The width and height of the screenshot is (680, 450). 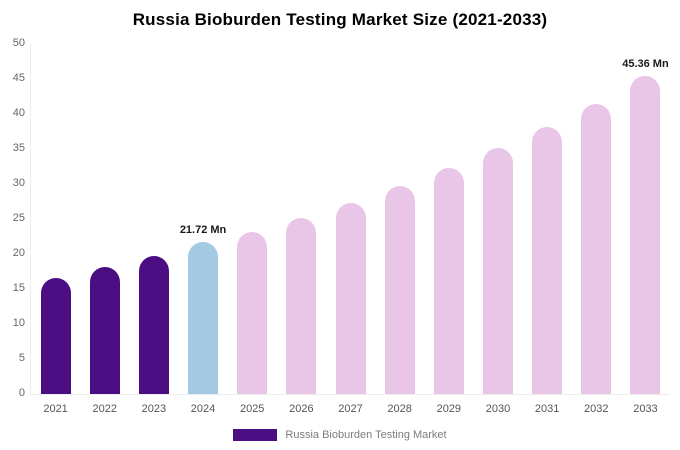 What do you see at coordinates (203, 409) in the screenshot?
I see `x-tick-label-2024: 2024` at bounding box center [203, 409].